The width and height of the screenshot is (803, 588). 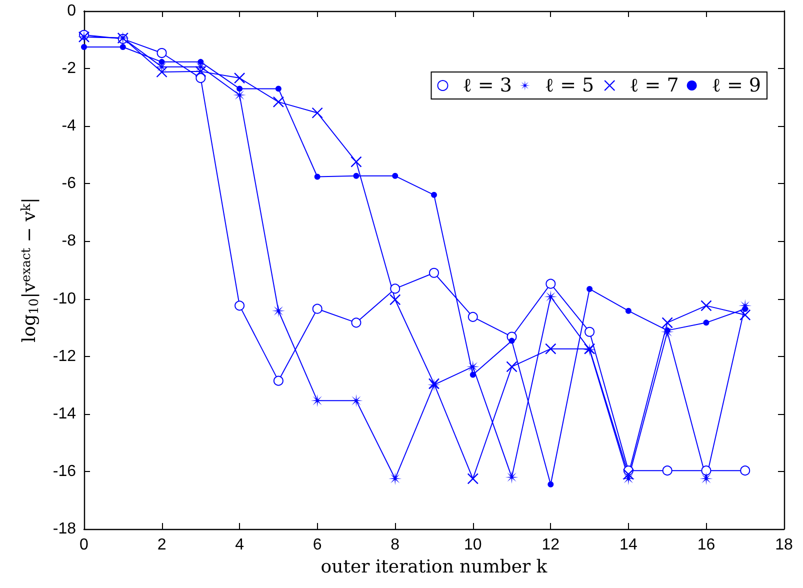 I want to click on y-tick-label: -18, so click(x=64, y=529).